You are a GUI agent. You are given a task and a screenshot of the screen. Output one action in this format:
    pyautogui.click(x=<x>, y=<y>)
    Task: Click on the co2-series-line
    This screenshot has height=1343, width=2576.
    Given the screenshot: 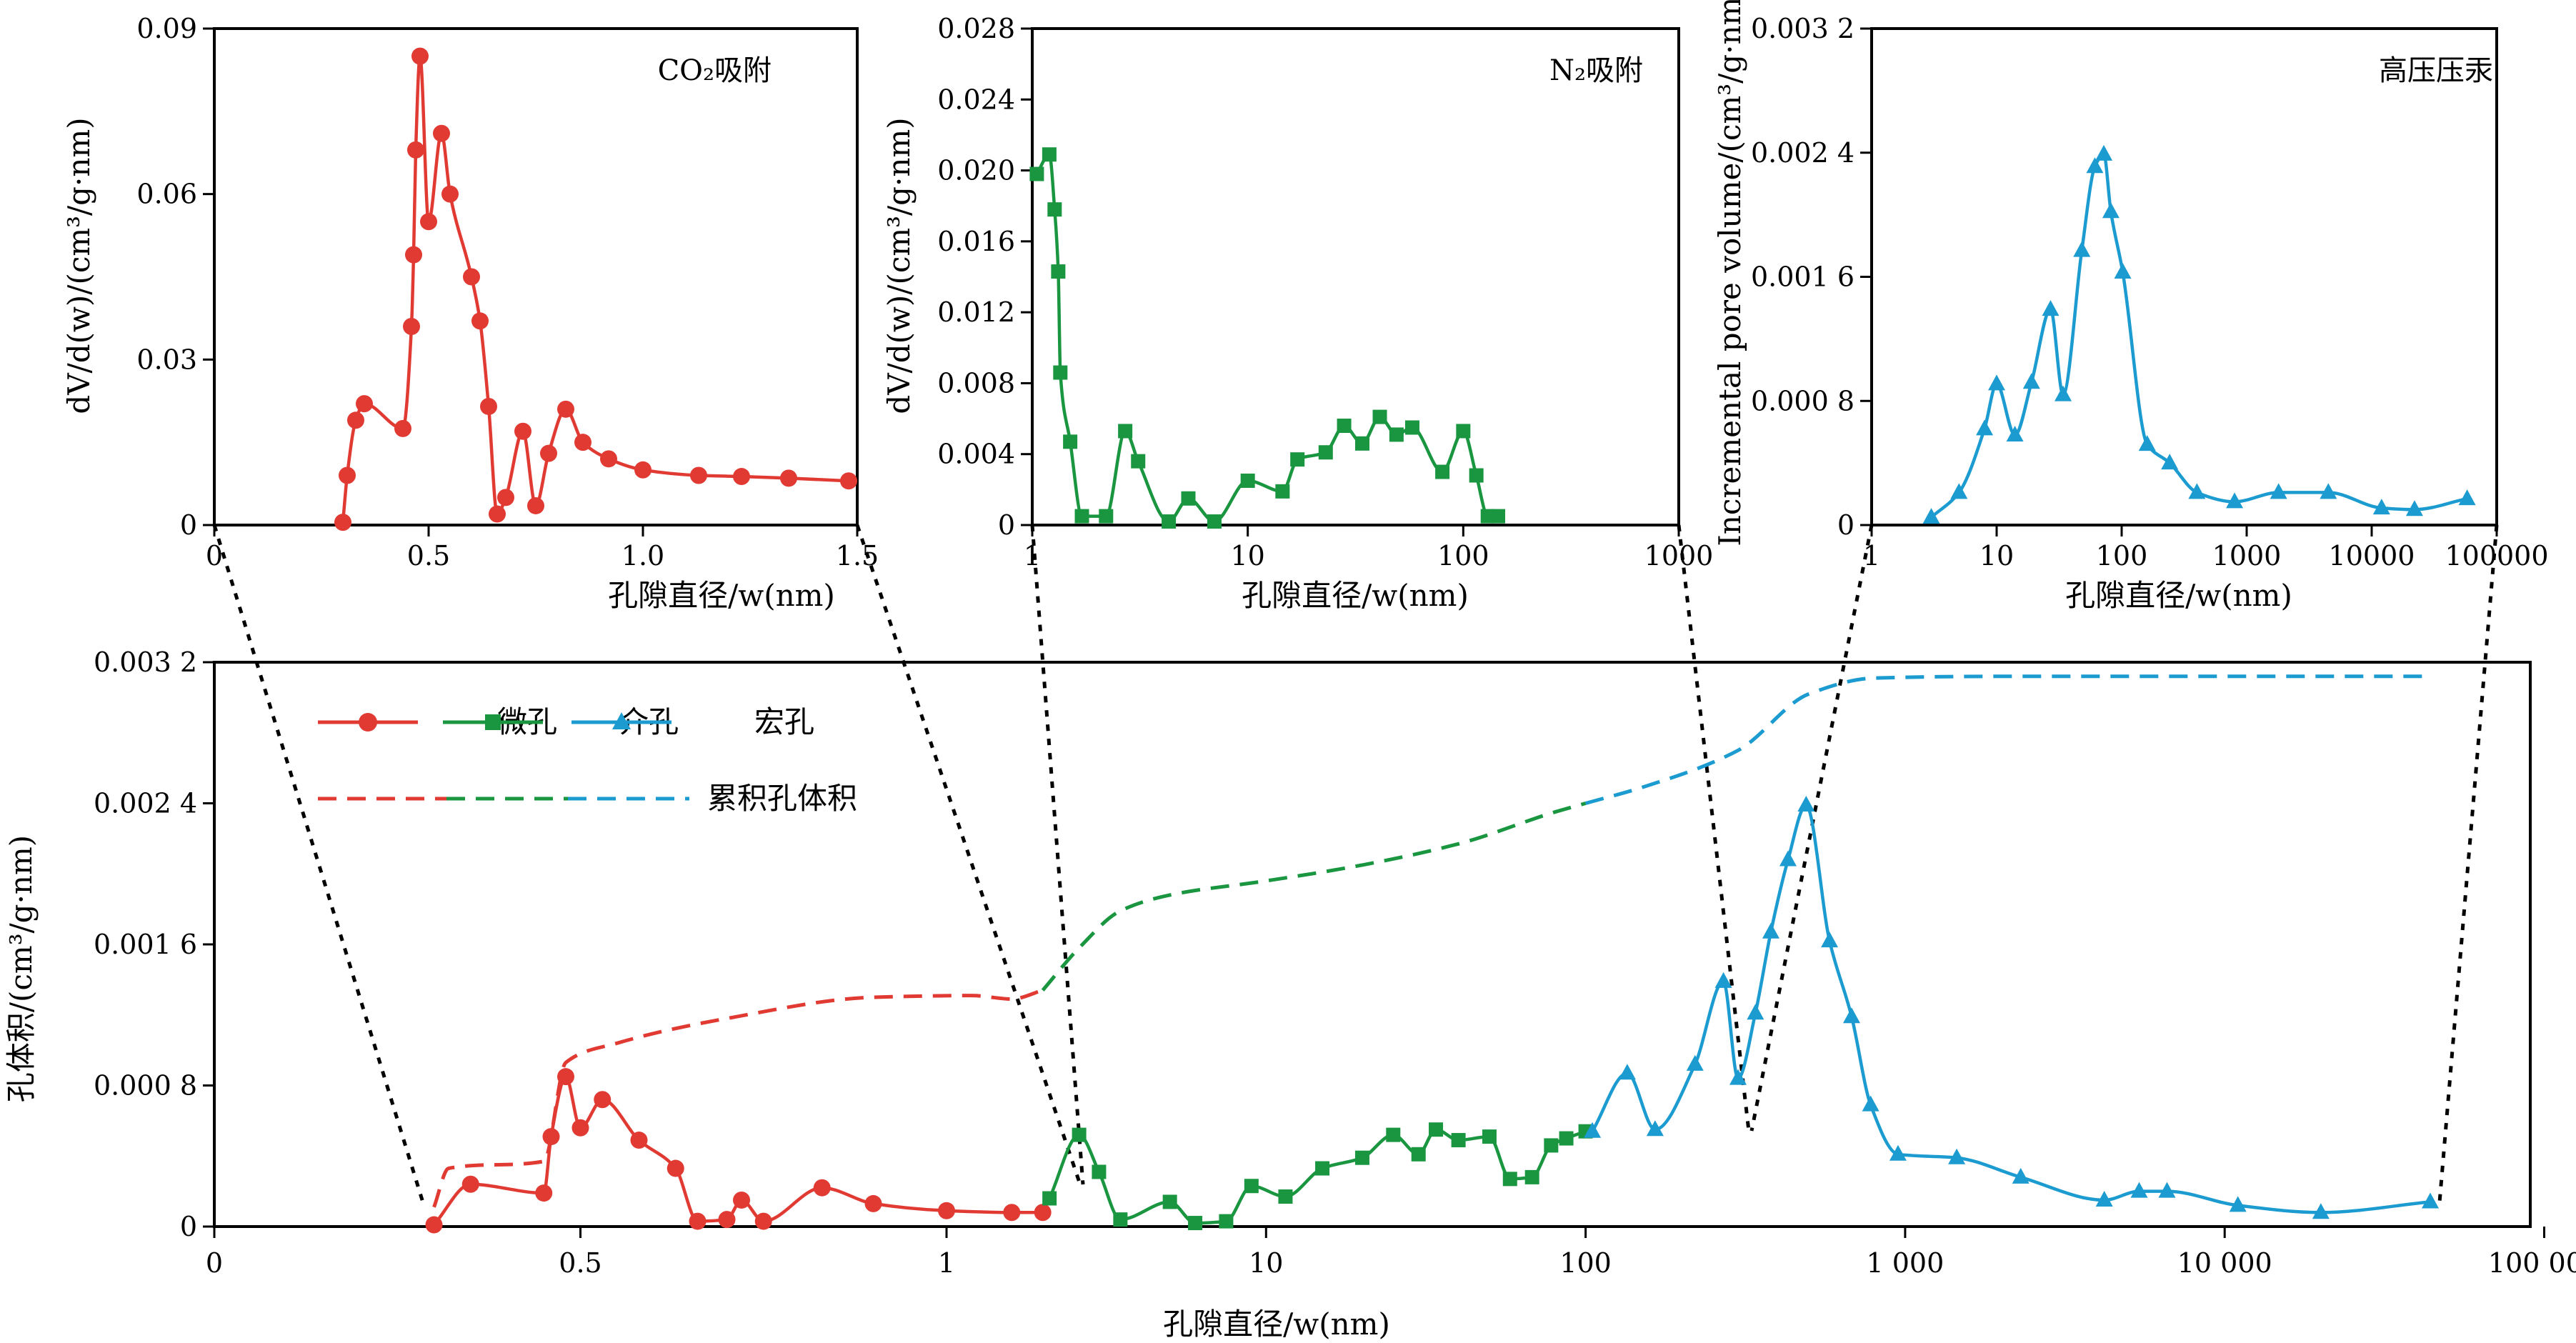 What is the action you would take?
    pyautogui.click(x=595, y=289)
    